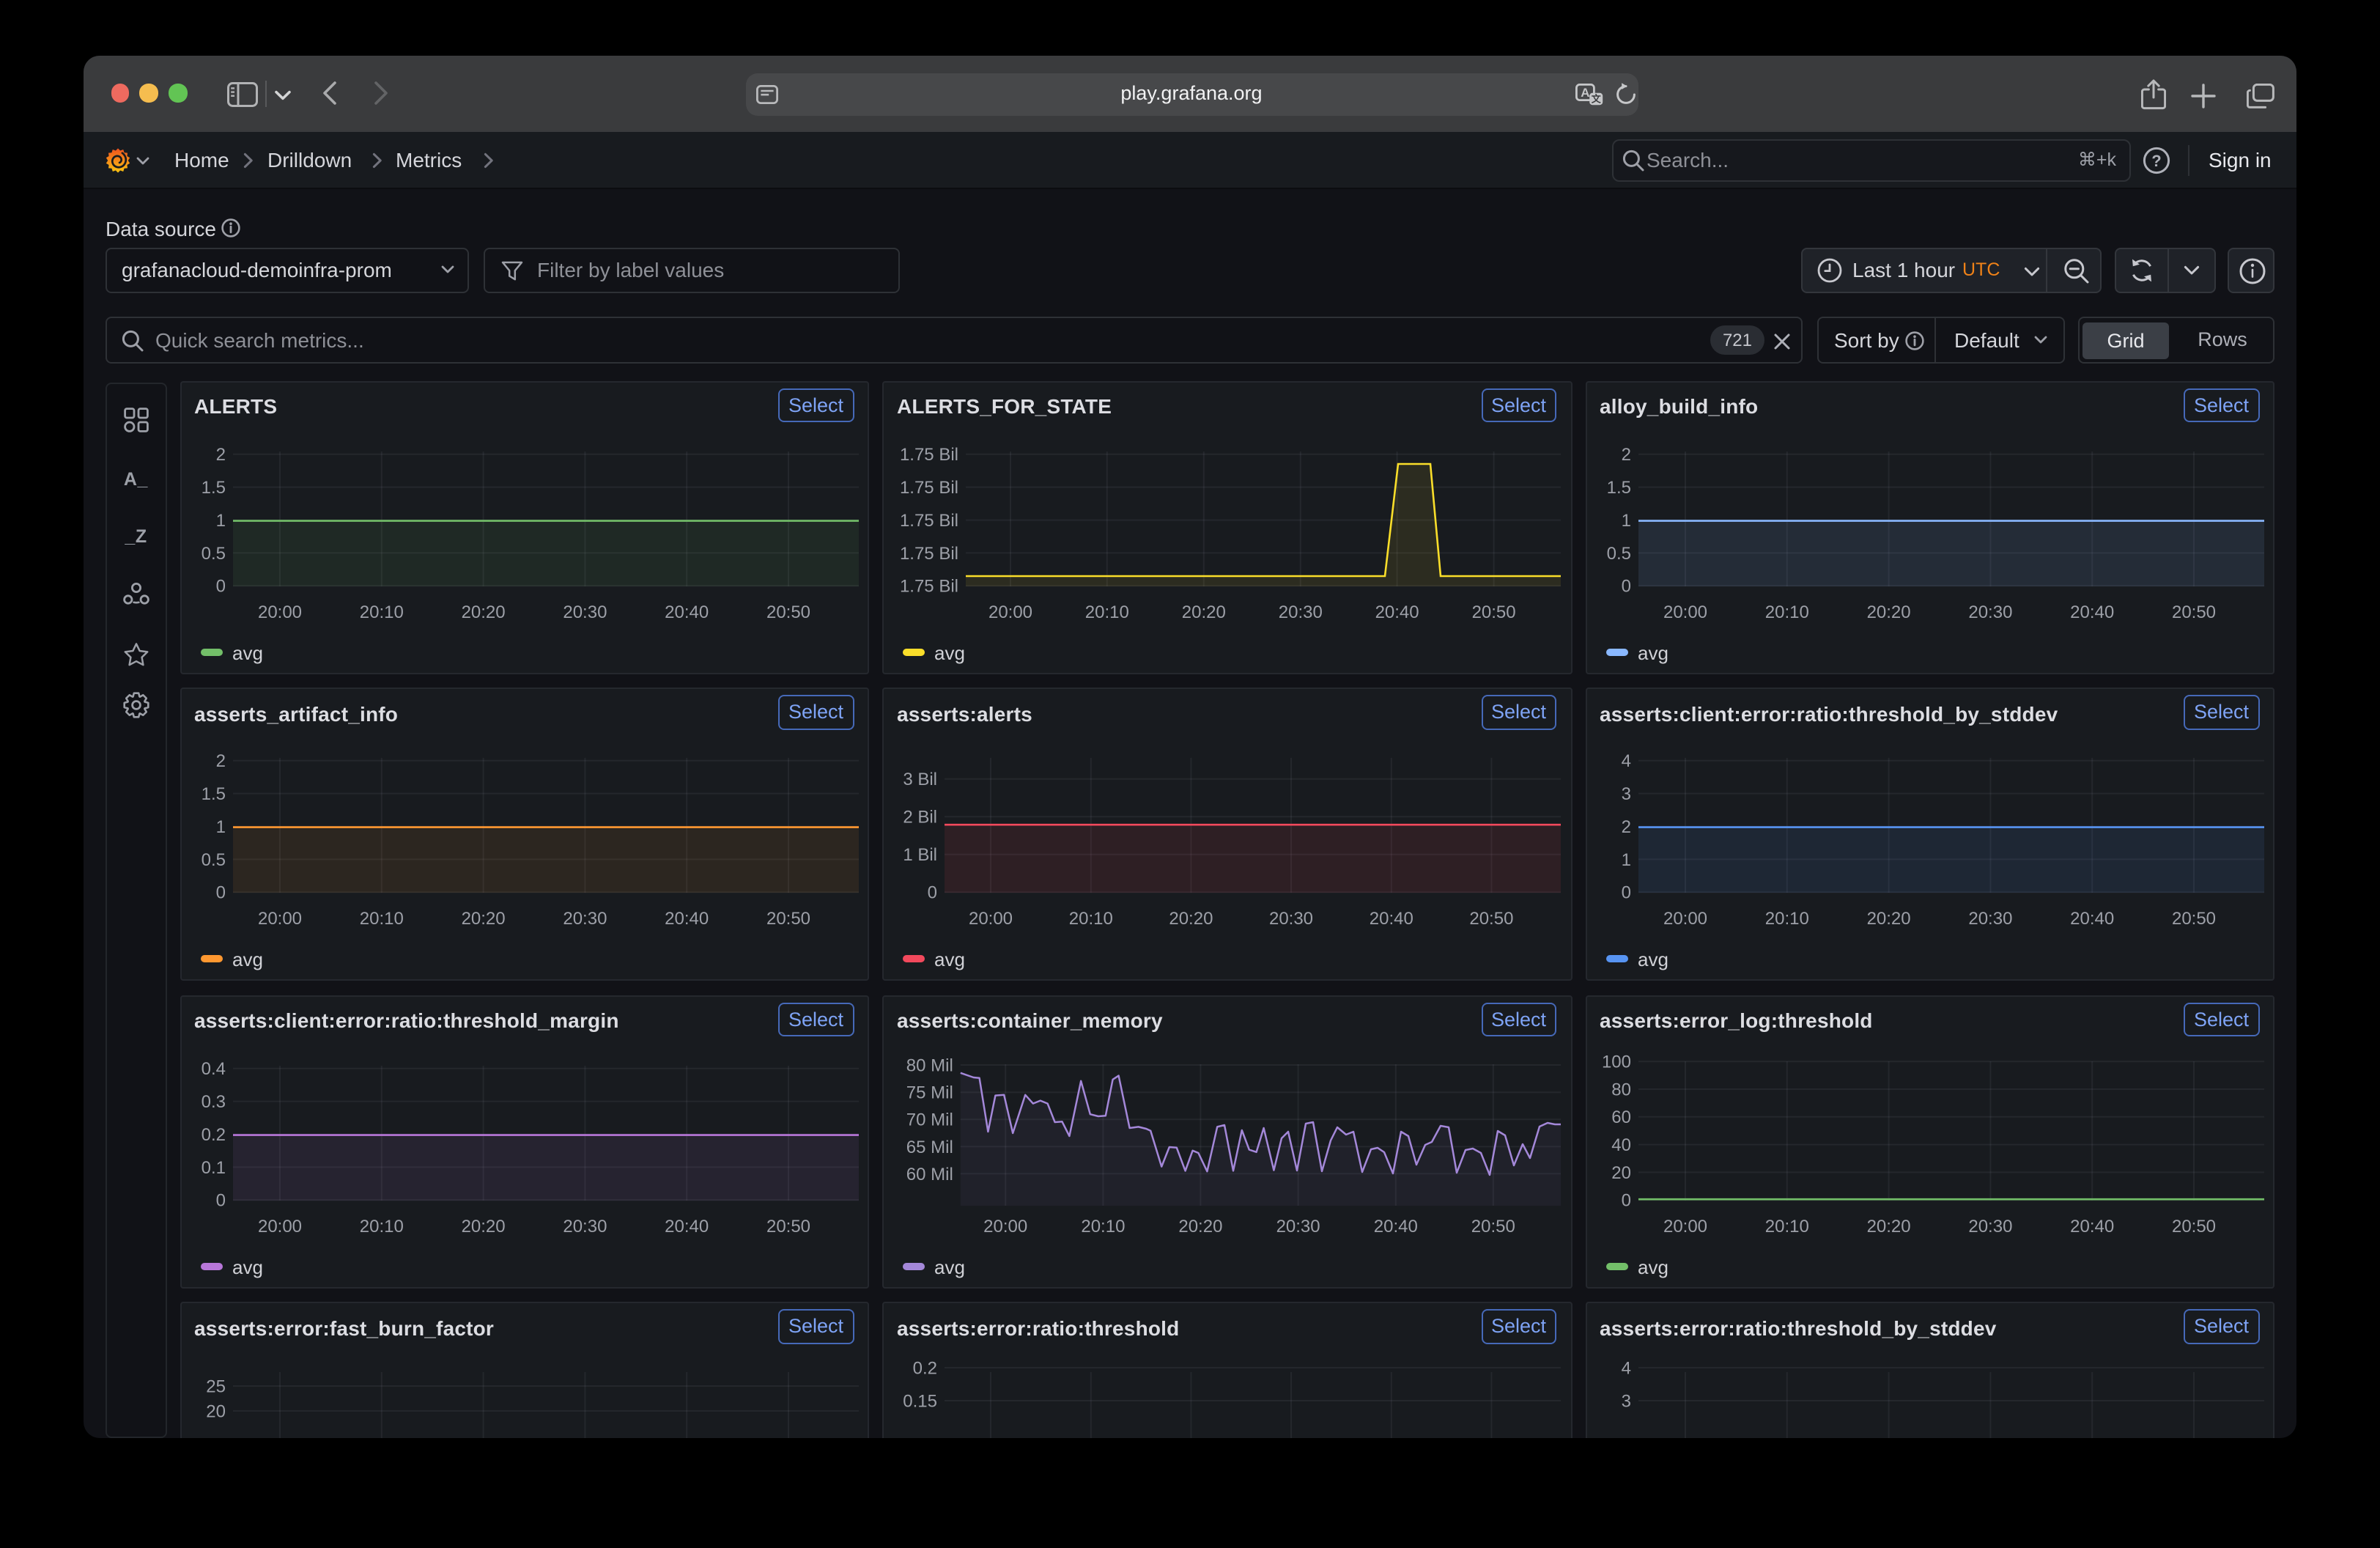 The height and width of the screenshot is (1548, 2380). Describe the element at coordinates (213, 1167) in the screenshot. I see `svg-text: 0.1` at that location.